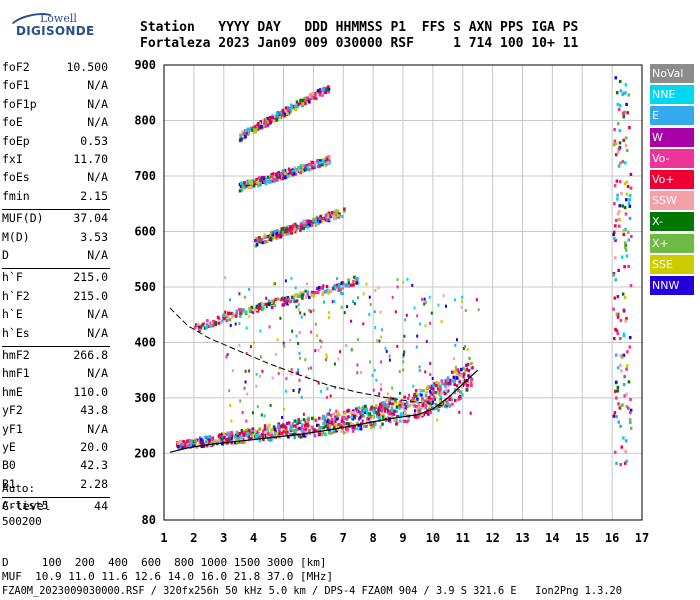 The height and width of the screenshot is (600, 700). Describe the element at coordinates (55, 106) in the screenshot. I see `param-row: foF1p N/A` at that location.